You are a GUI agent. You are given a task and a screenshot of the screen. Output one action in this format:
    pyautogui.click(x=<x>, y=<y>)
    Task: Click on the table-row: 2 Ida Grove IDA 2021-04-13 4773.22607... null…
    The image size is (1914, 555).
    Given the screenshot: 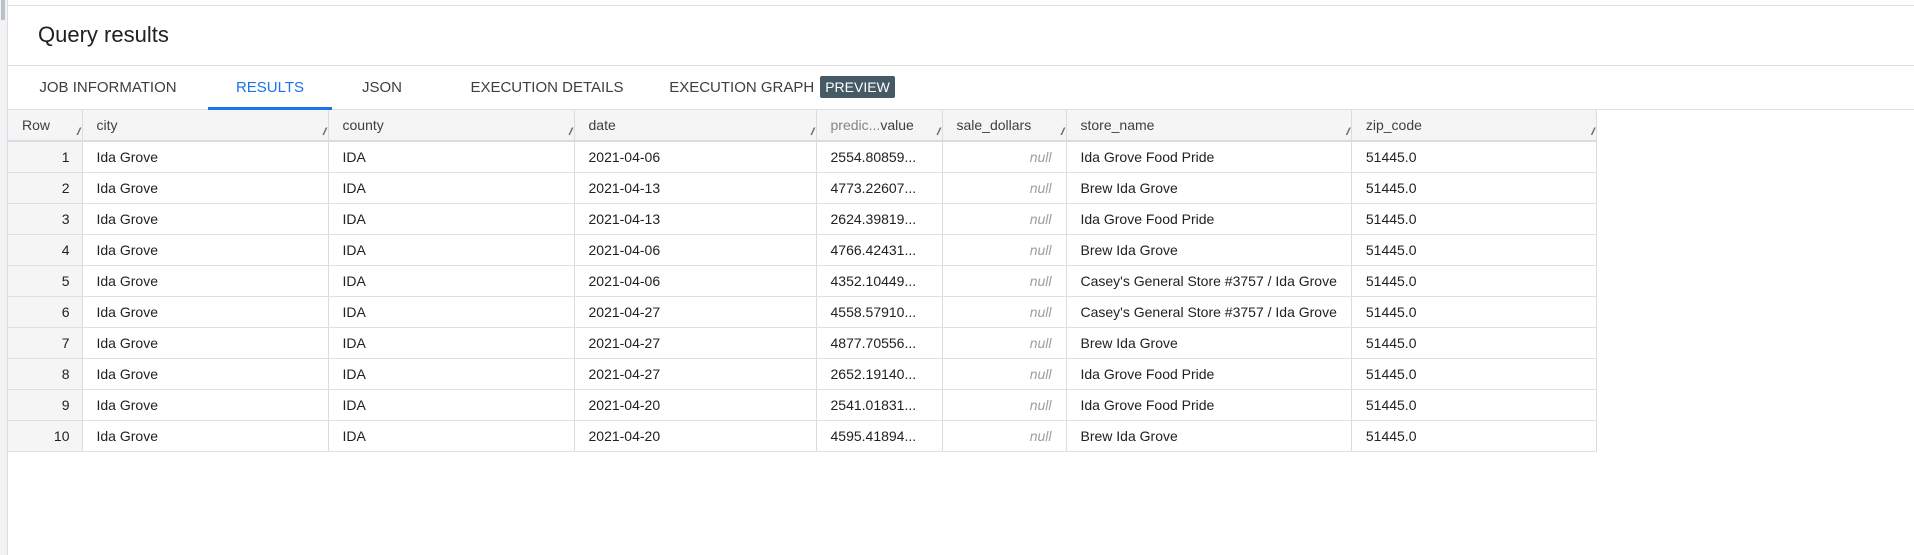 What is the action you would take?
    pyautogui.click(x=802, y=188)
    